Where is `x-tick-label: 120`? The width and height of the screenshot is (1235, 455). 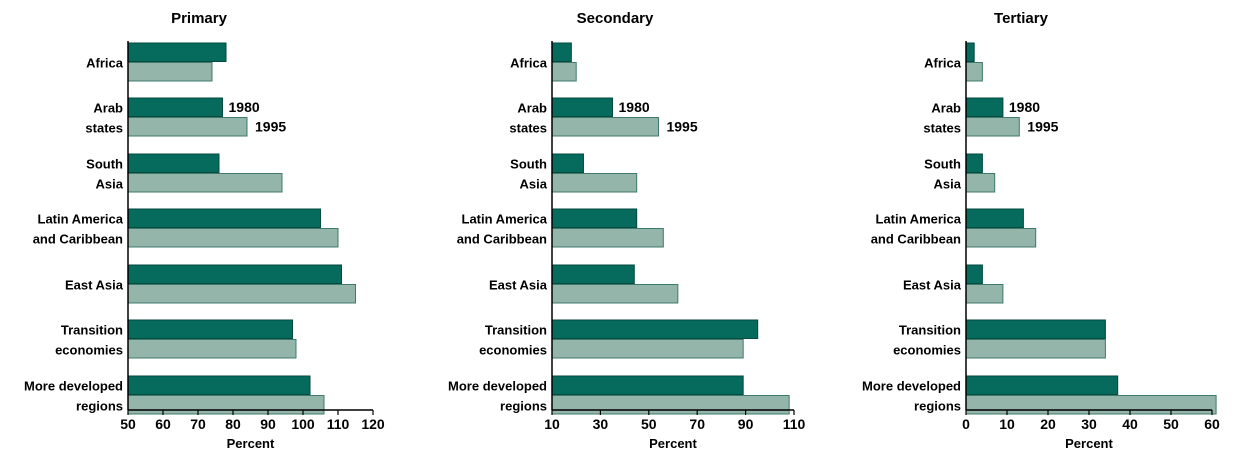 x-tick-label: 120 is located at coordinates (373, 424).